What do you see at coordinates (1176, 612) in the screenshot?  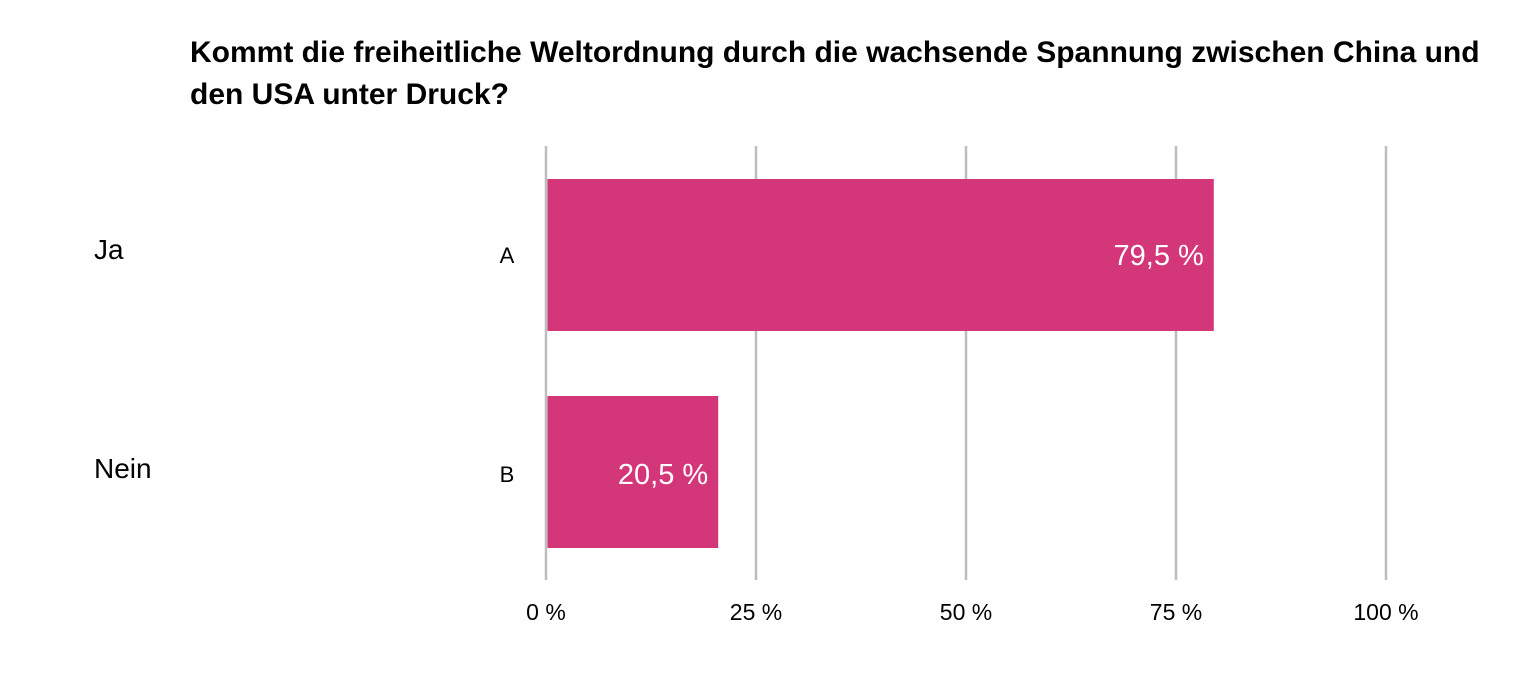 I see `x-tick-label: 75 %` at bounding box center [1176, 612].